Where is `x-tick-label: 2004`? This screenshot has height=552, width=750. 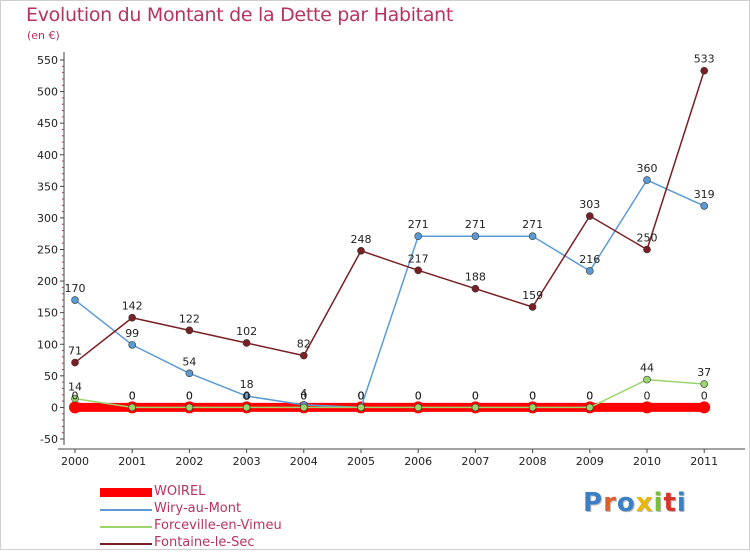
x-tick-label: 2004 is located at coordinates (304, 461).